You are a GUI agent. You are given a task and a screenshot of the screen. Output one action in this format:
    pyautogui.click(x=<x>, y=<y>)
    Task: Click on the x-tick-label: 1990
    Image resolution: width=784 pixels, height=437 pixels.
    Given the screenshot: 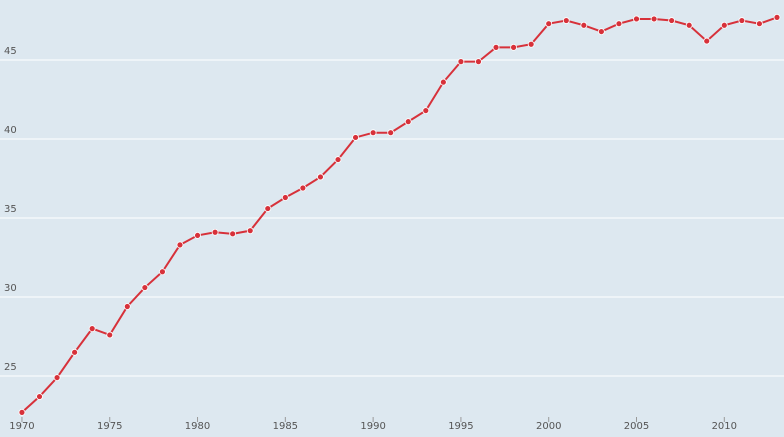 What is the action you would take?
    pyautogui.click(x=372, y=426)
    